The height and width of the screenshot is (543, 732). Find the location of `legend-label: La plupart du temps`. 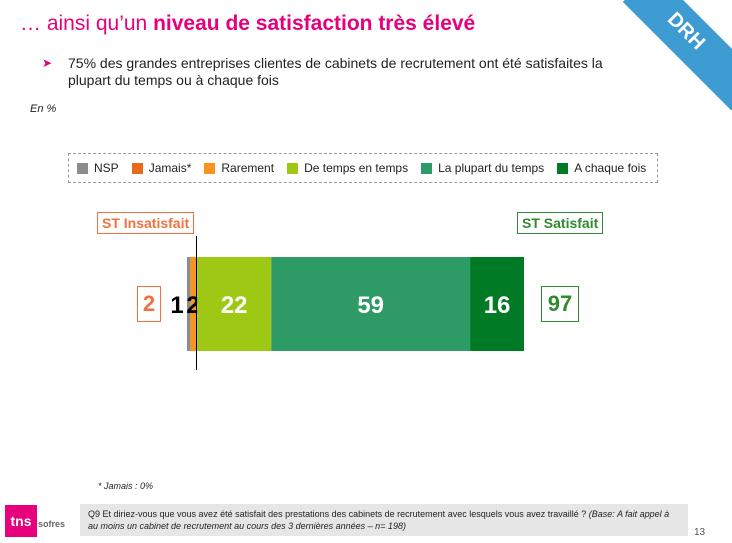

legend-label: La plupart du temps is located at coordinates (491, 168).